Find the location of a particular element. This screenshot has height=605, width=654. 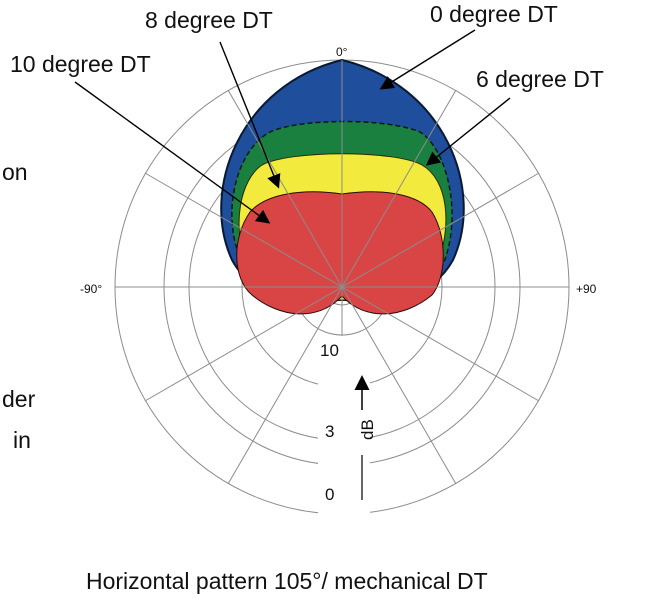

label-8-degree-dt: 8 degree DT is located at coordinates (209, 20).